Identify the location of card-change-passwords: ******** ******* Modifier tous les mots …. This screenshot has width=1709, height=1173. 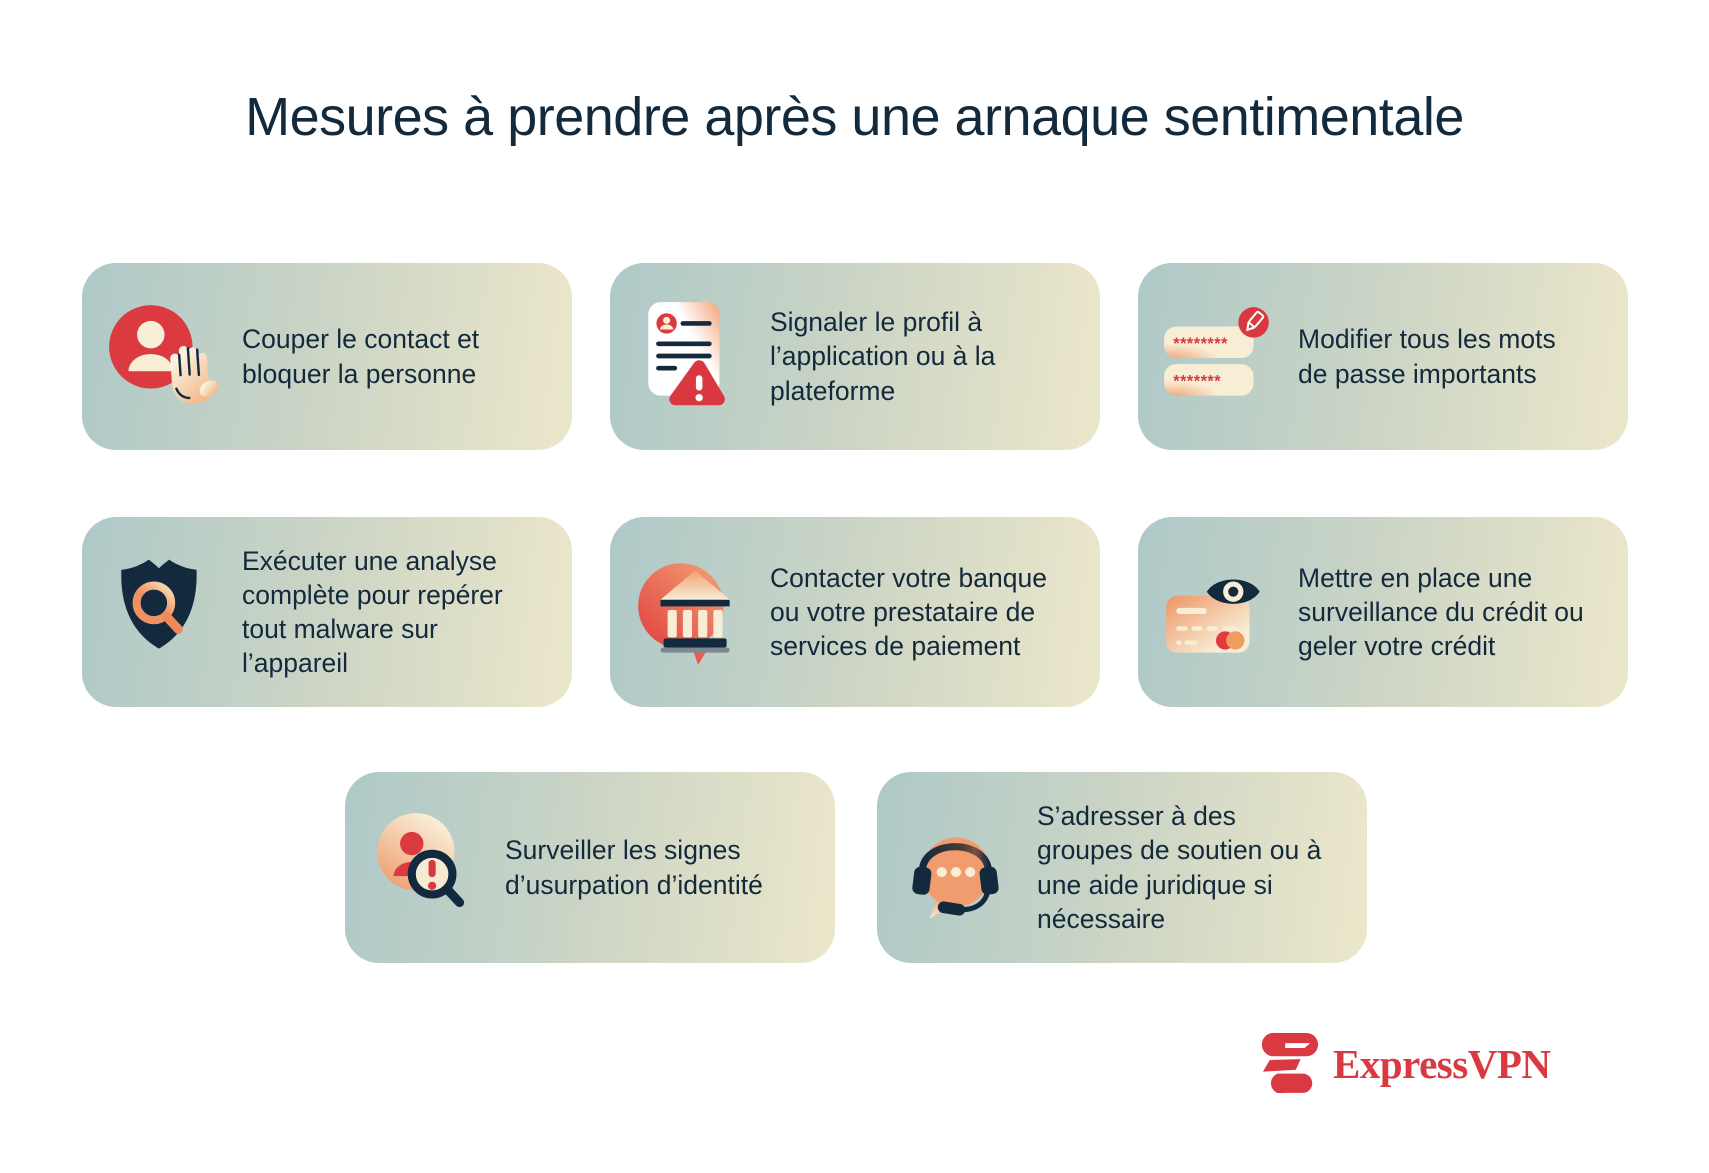
(1383, 356).